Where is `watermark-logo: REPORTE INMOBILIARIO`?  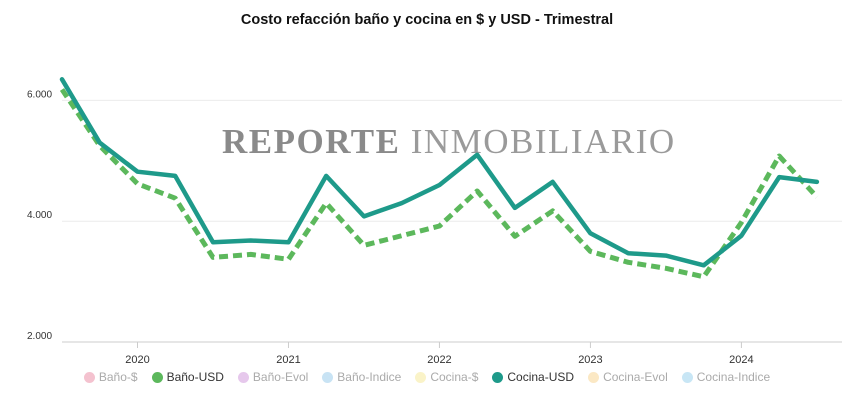
watermark-logo: REPORTE INMOBILIARIO is located at coordinates (449, 142).